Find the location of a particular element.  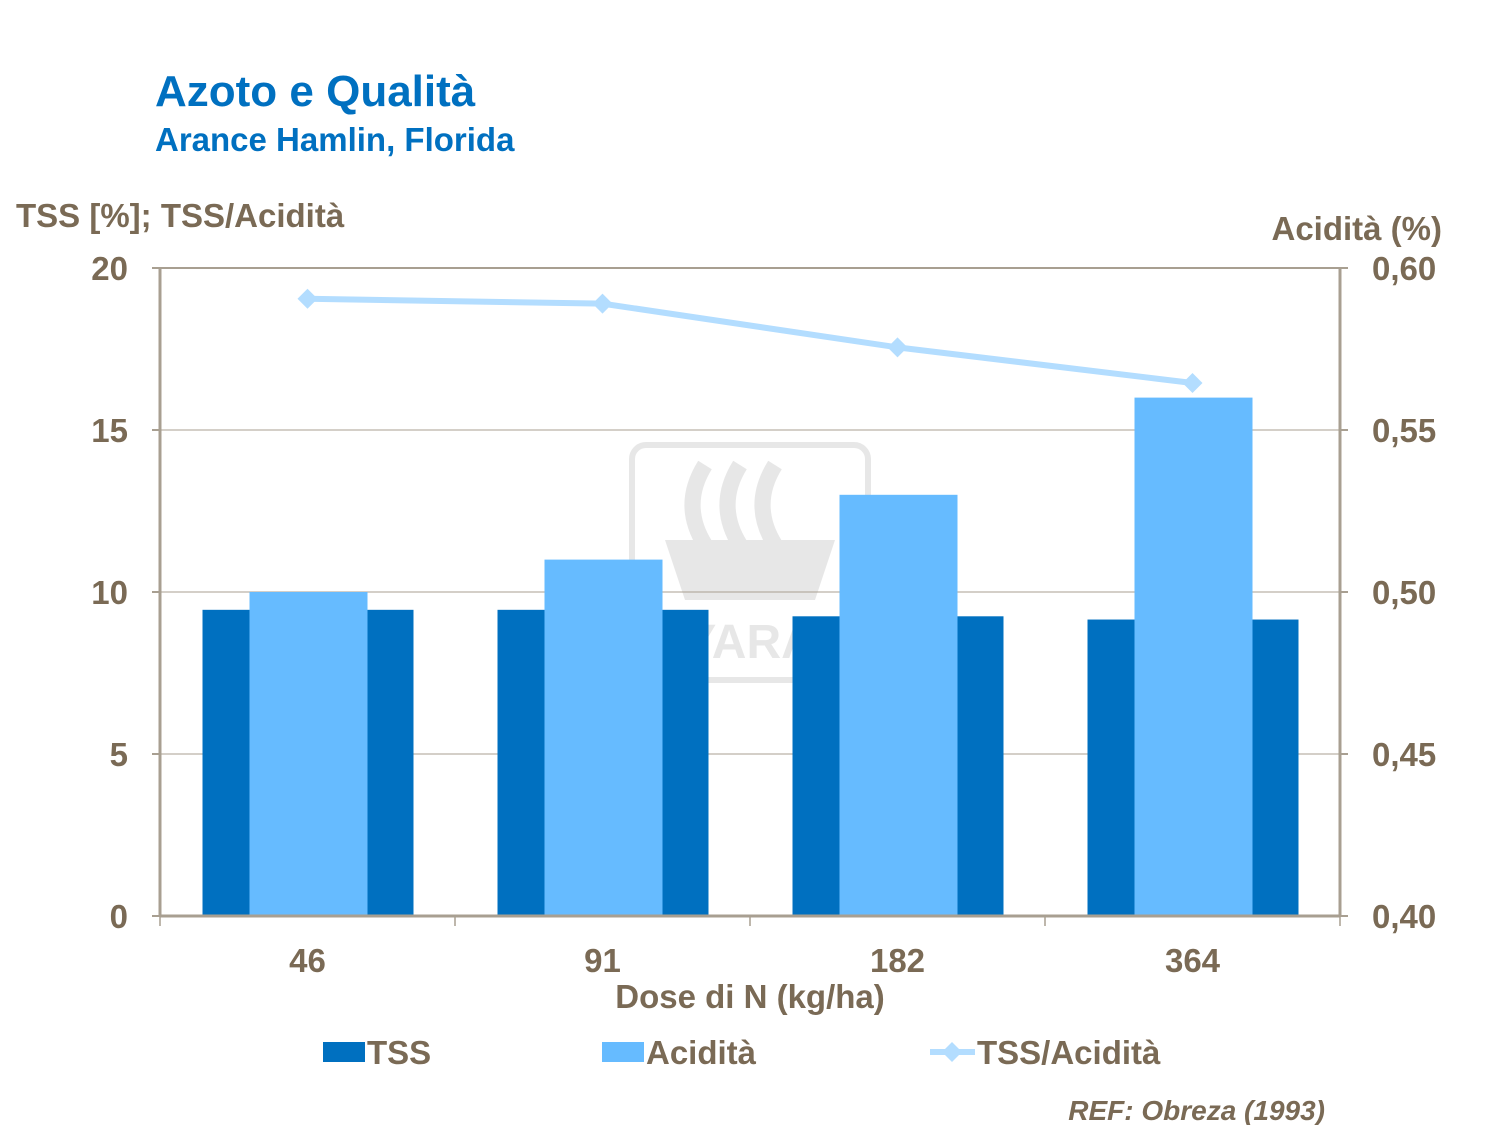

y-tick-label: 5 is located at coordinates (119, 754).